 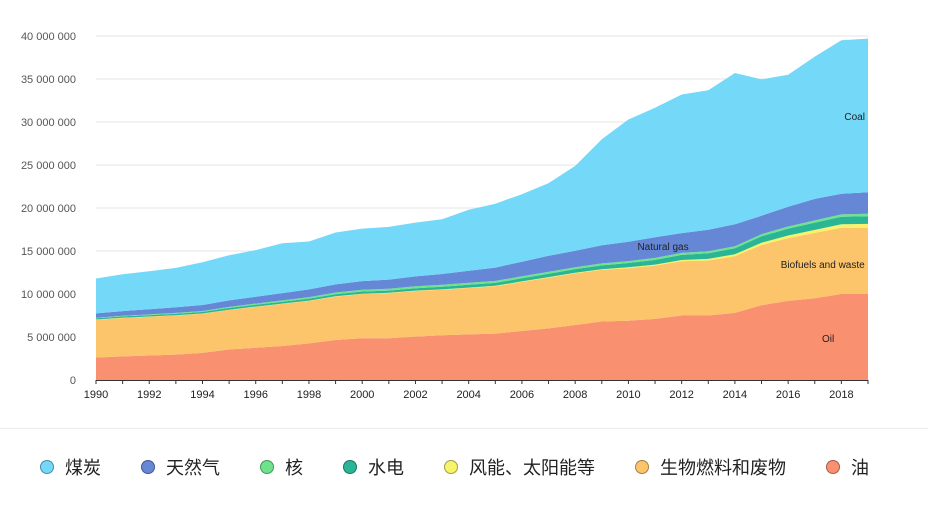 What do you see at coordinates (451, 467) in the screenshot?
I see `legend-swatch-wind_solar` at bounding box center [451, 467].